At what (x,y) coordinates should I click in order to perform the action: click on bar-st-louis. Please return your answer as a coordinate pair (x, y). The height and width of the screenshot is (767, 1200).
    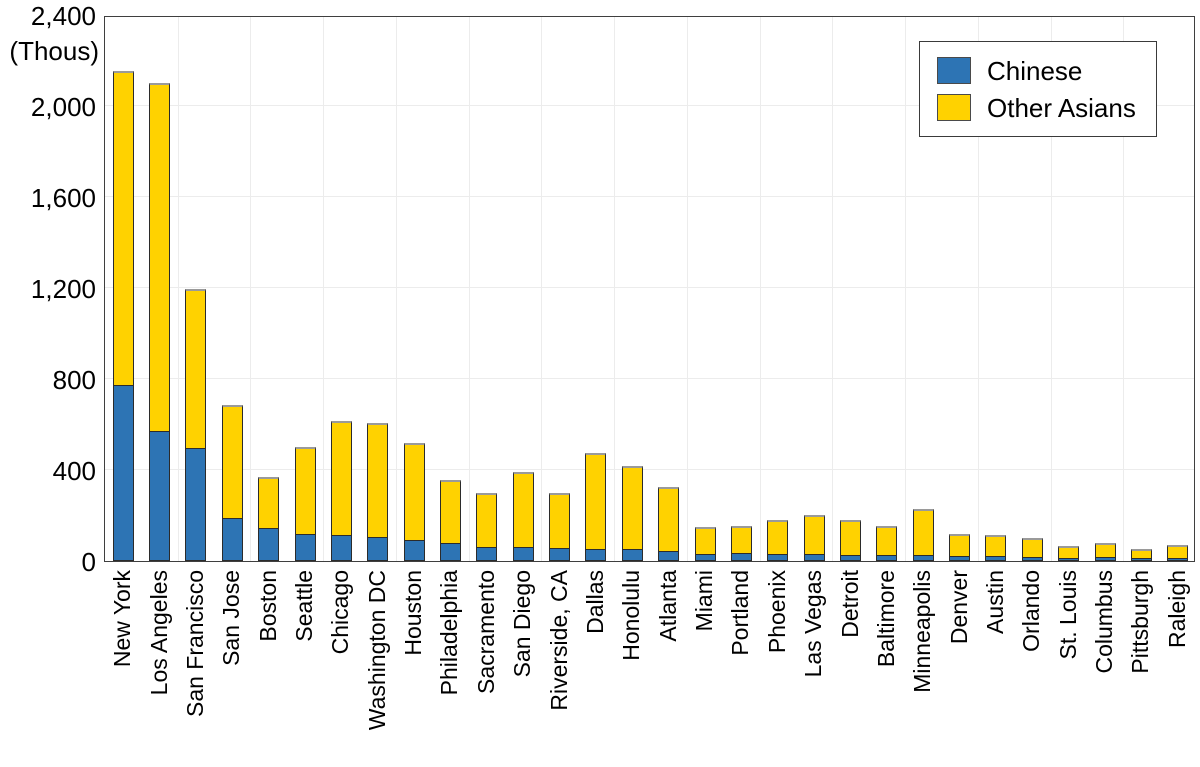
    Looking at the image, I should click on (1069, 553).